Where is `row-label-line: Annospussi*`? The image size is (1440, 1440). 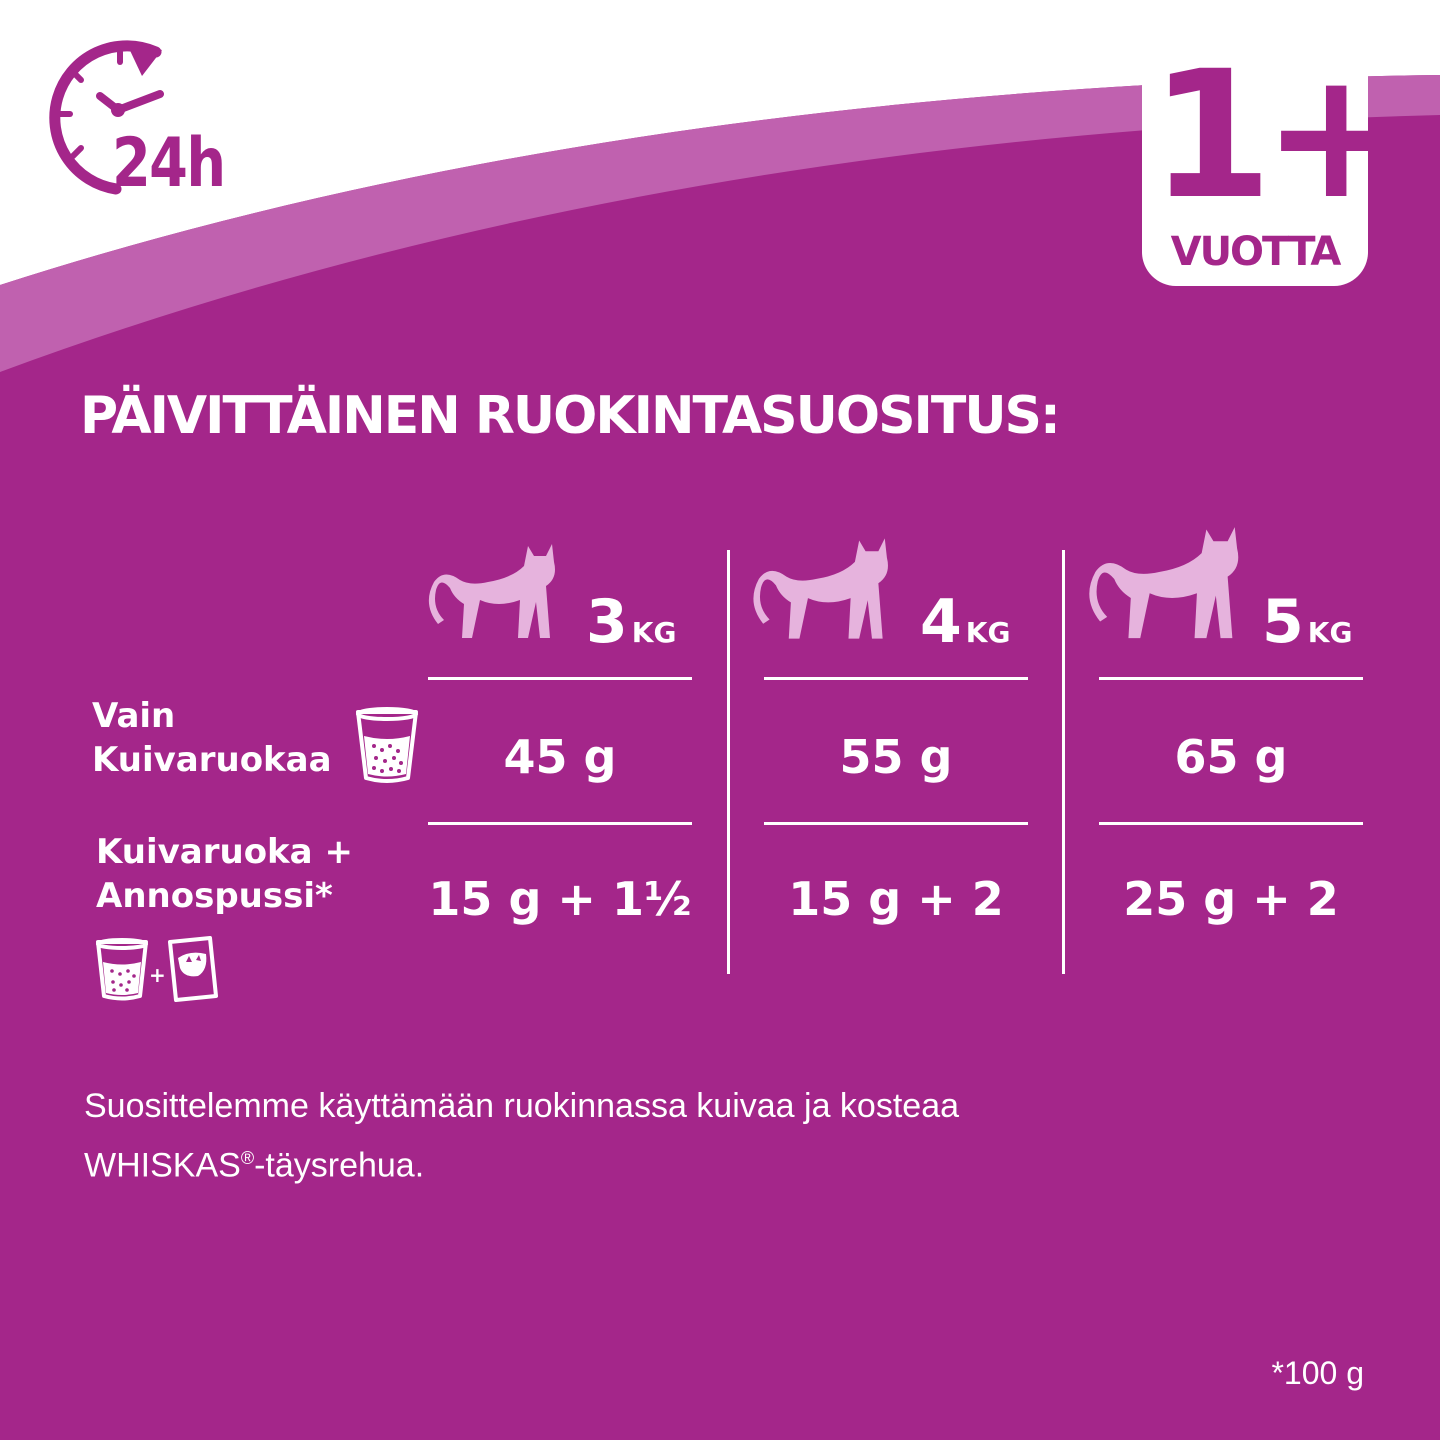 row-label-line: Annospussi* is located at coordinates (214, 896).